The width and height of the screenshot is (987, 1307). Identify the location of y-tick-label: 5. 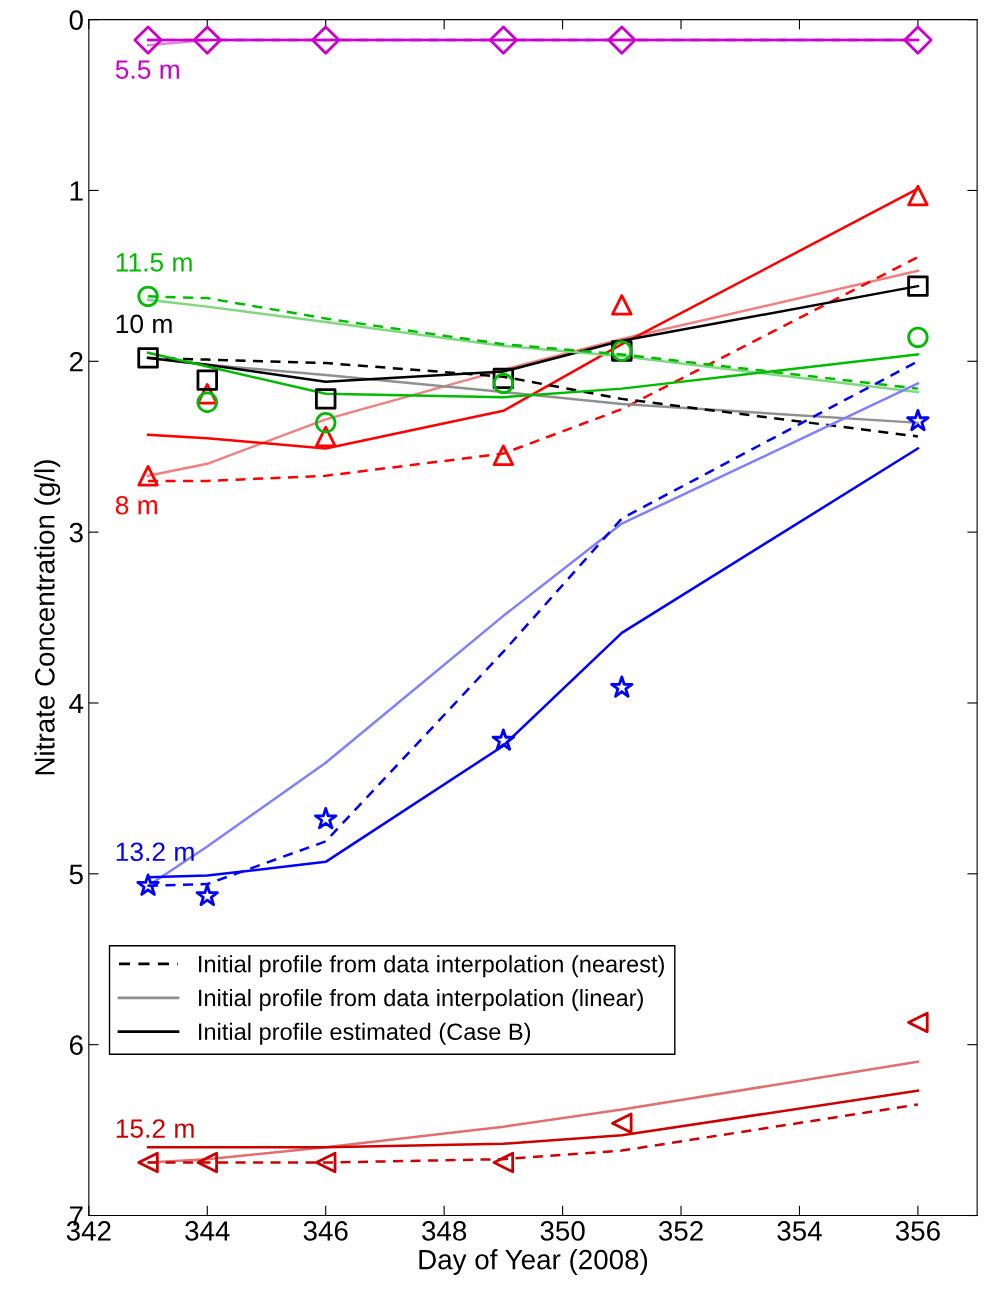
(76, 874).